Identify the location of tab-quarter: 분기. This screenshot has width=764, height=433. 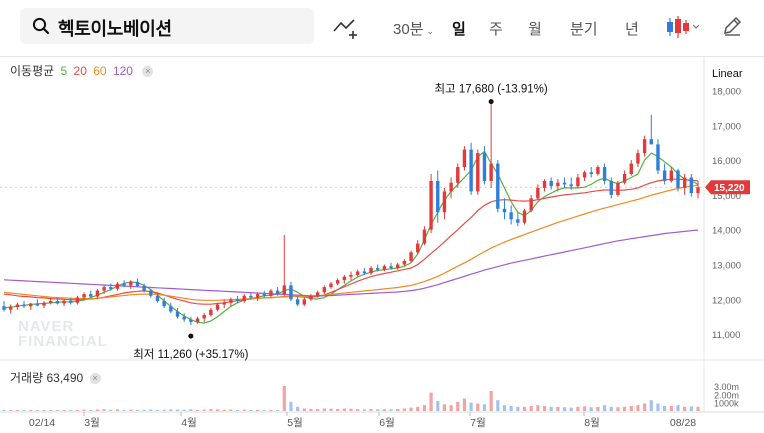
(584, 29).